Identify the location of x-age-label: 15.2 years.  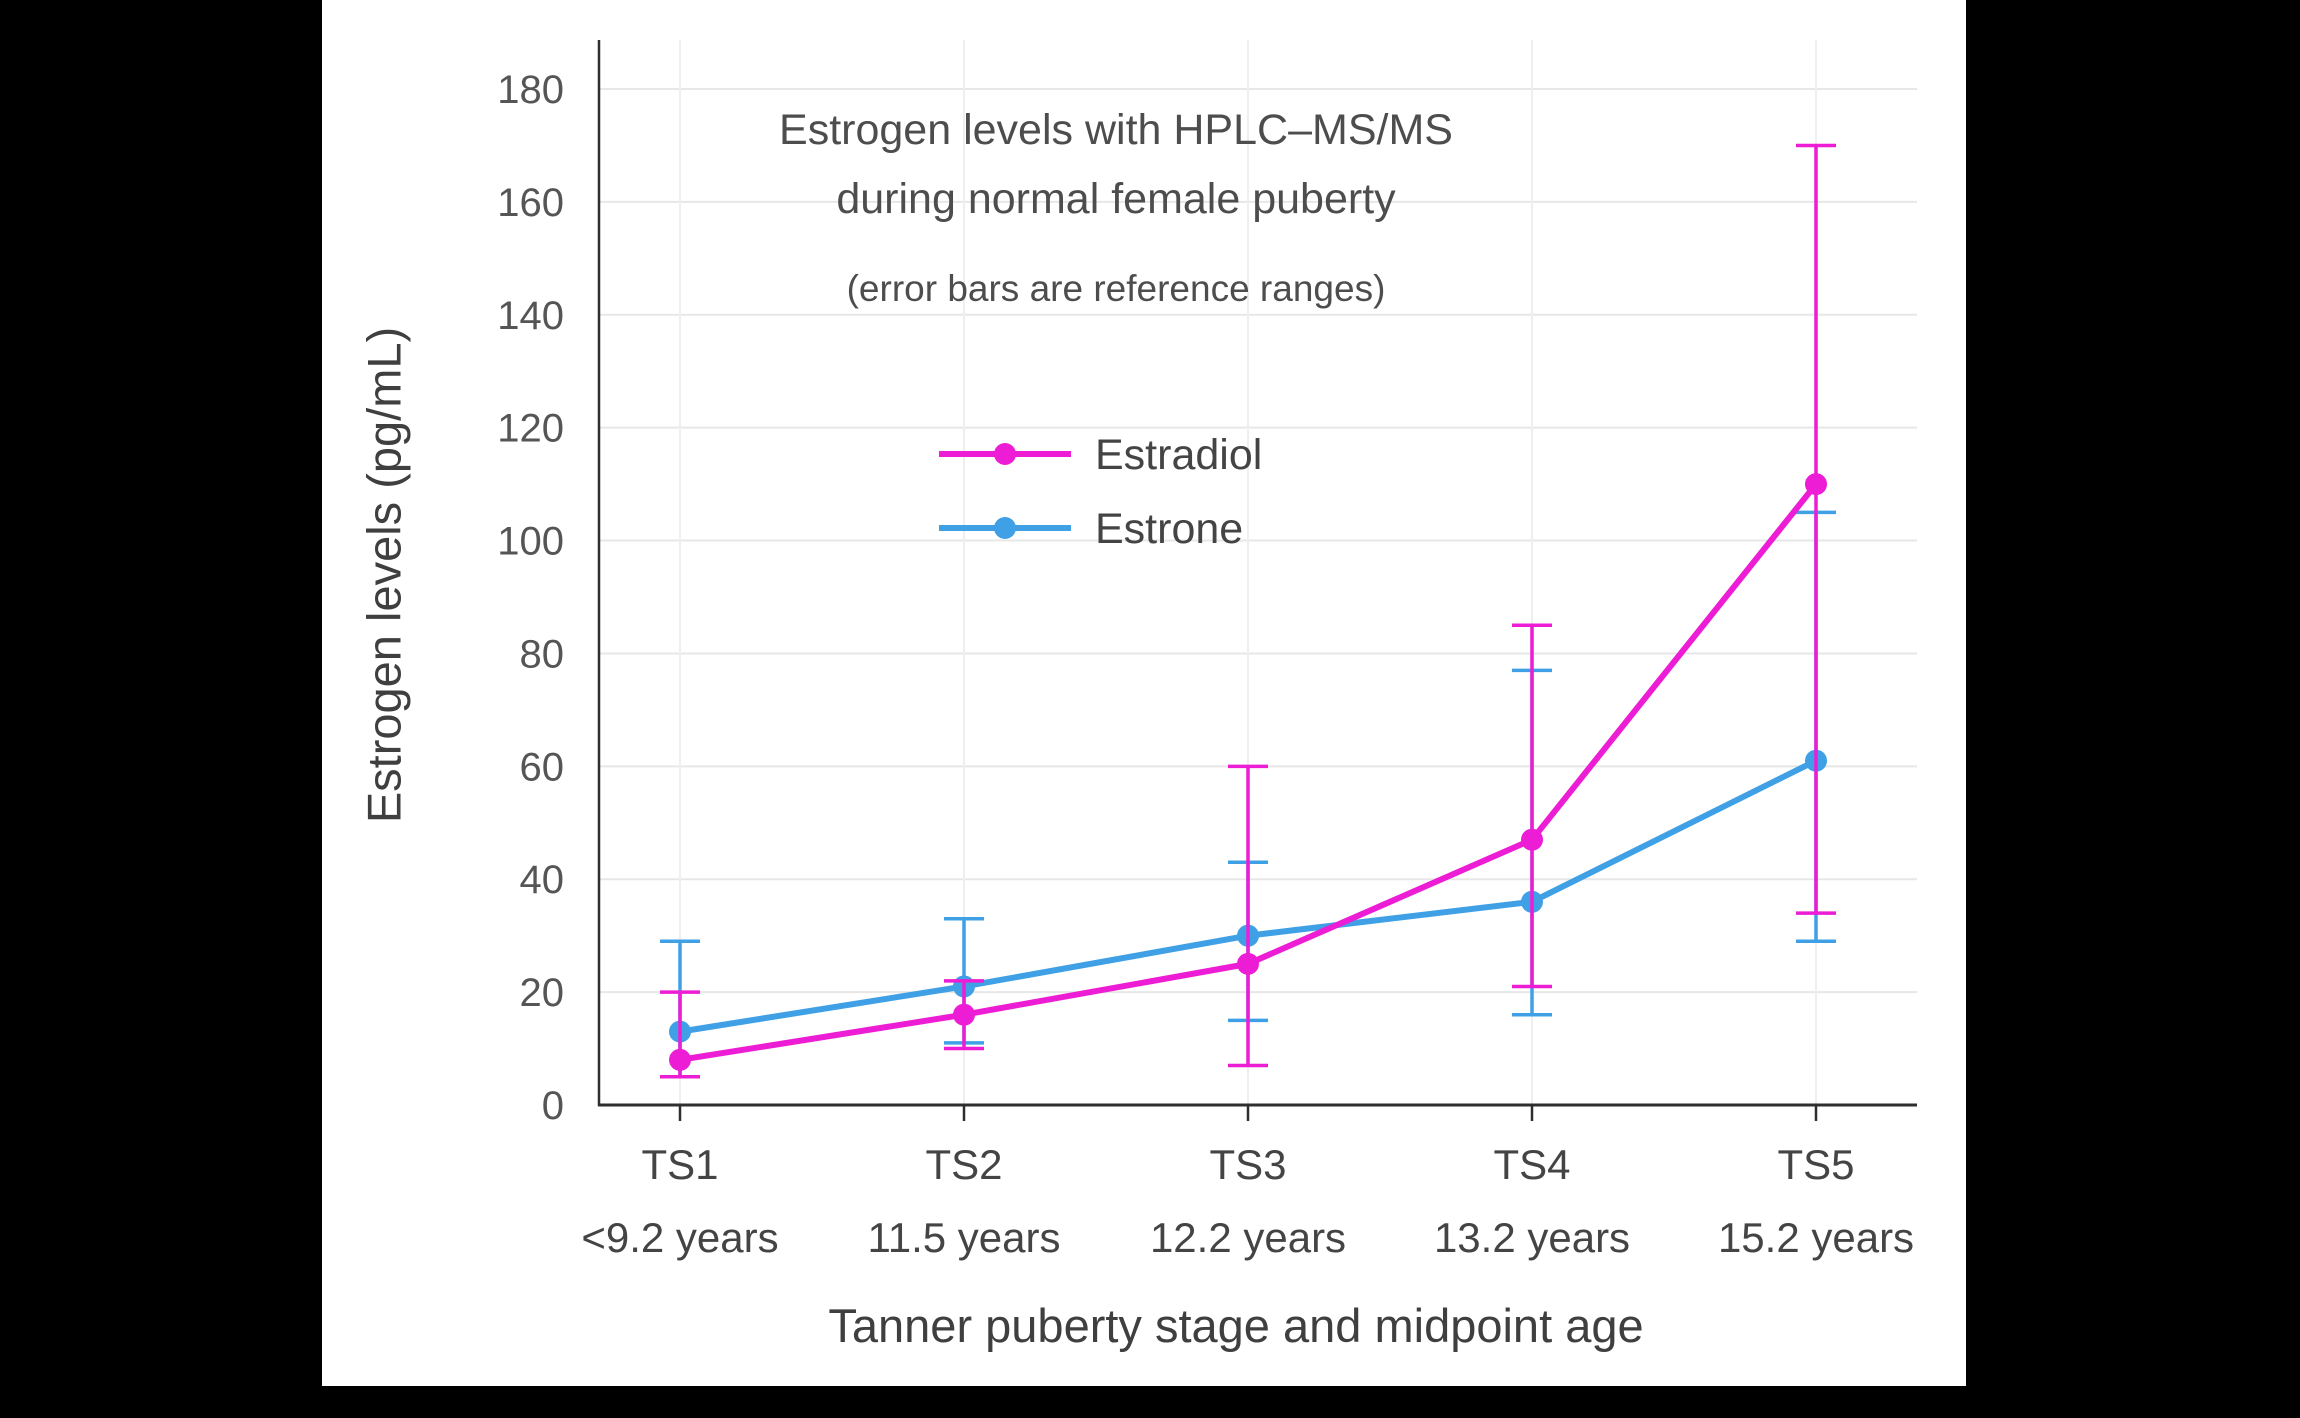
(1816, 1237).